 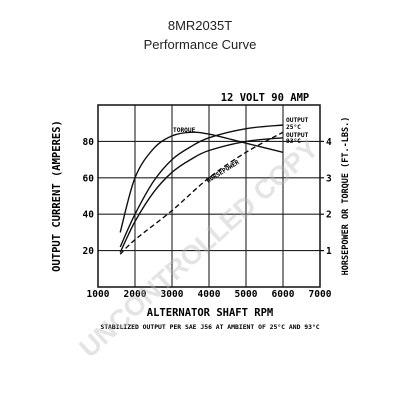 I want to click on chart-subtitle: Performance Curve, so click(x=200, y=44).